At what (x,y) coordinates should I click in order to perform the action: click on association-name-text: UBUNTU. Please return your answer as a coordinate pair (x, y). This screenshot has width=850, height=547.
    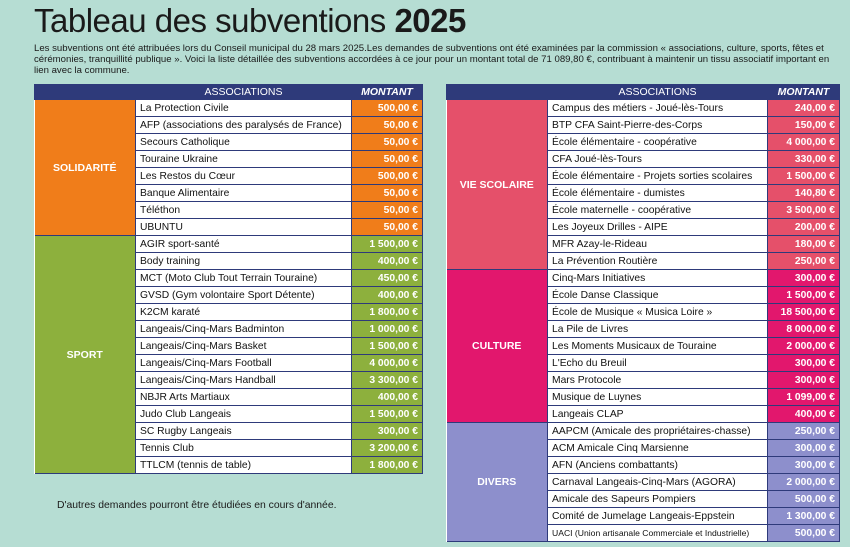
    Looking at the image, I should click on (161, 227).